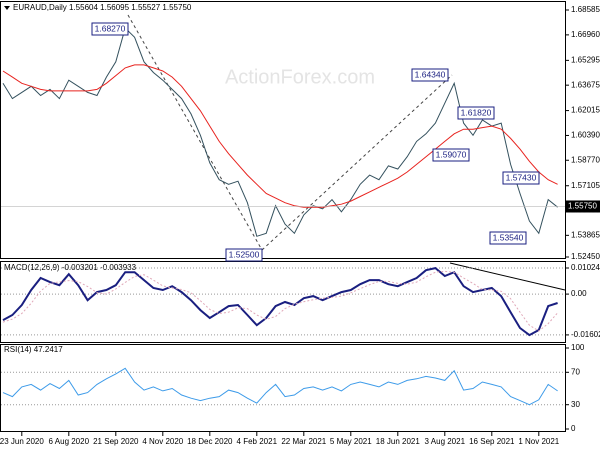 The width and height of the screenshot is (600, 450). What do you see at coordinates (33, 349) in the screenshot?
I see `rsi-title: RSI(14) 47.2417` at bounding box center [33, 349].